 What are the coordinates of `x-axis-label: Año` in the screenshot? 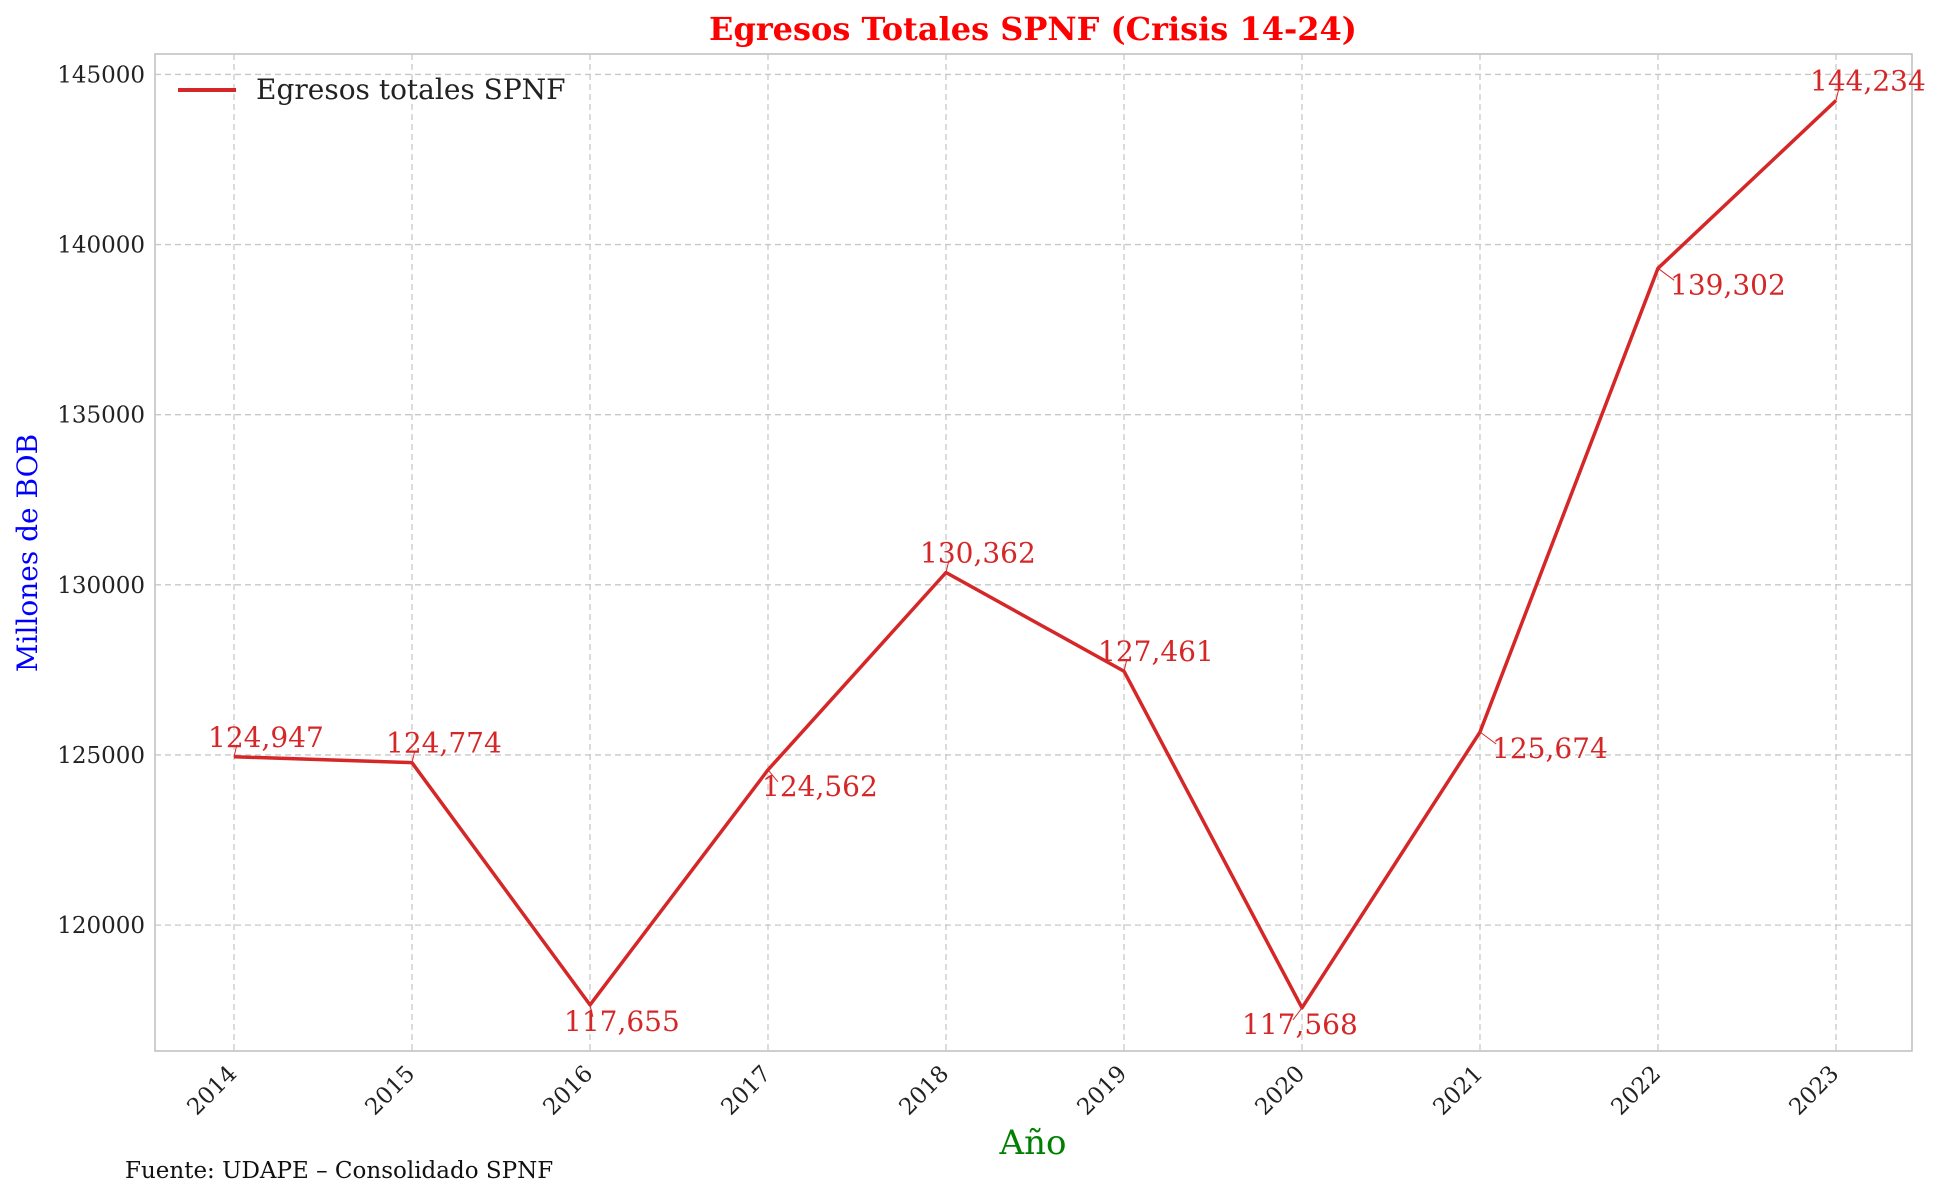 It's located at (1033, 1143).